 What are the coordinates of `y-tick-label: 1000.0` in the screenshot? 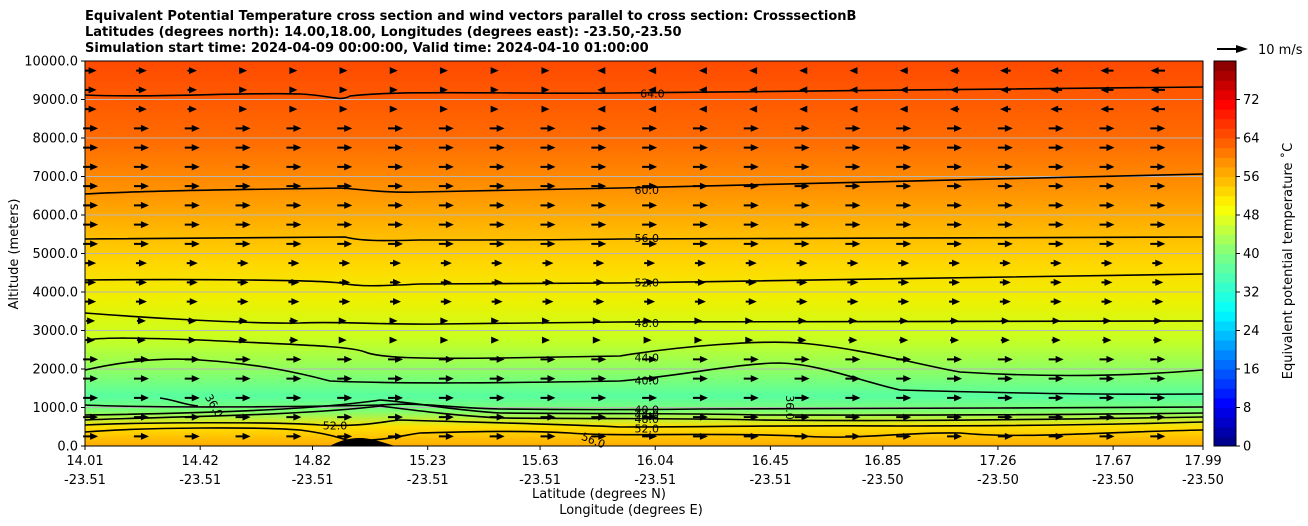 It's located at (56, 408).